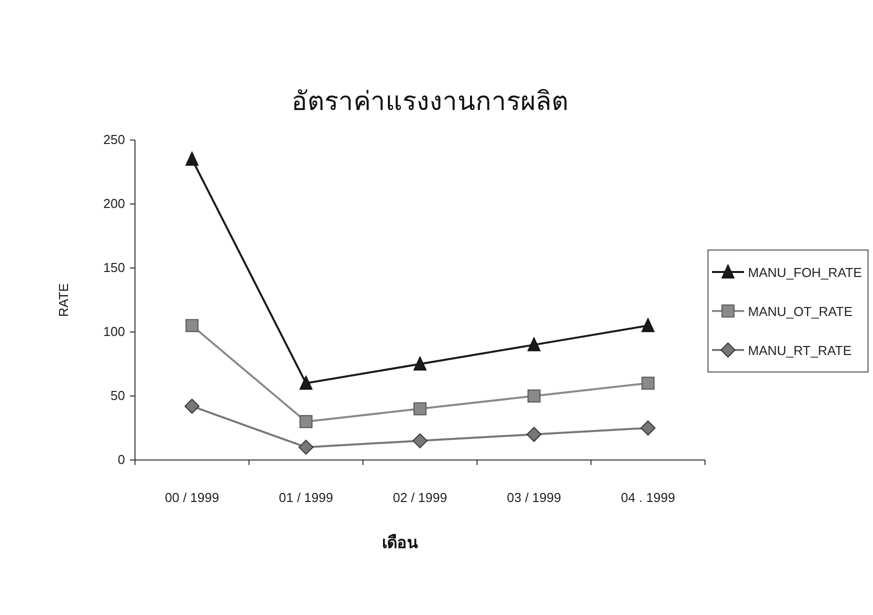  I want to click on y-tick-label: 150, so click(114, 267).